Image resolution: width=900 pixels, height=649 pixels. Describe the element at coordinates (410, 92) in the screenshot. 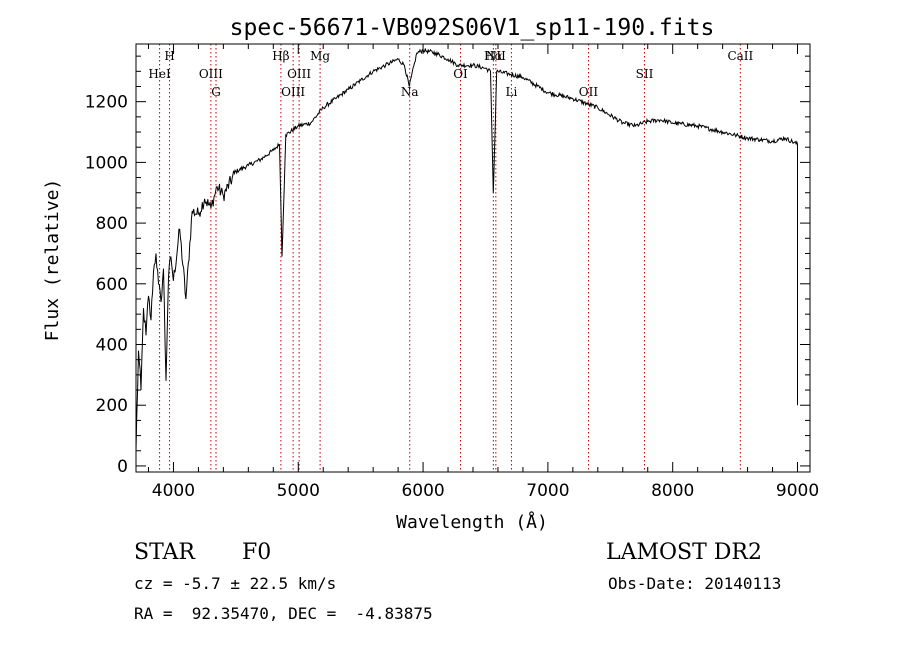

I see `line-marker-label: Na` at that location.